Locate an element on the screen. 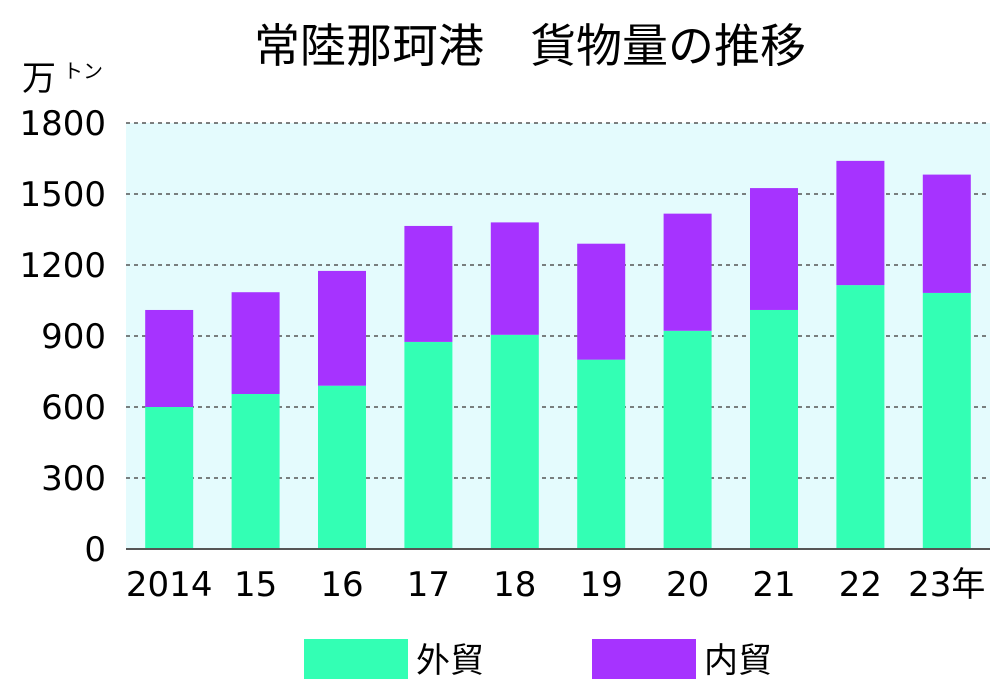 The height and width of the screenshot is (698, 1000). y-tick-label: 900 is located at coordinates (73, 337).